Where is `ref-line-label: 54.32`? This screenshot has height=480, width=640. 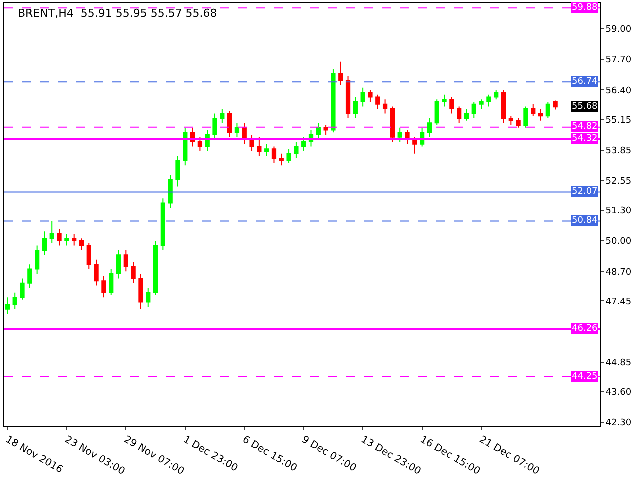 ref-line-label: 54.32 is located at coordinates (585, 139).